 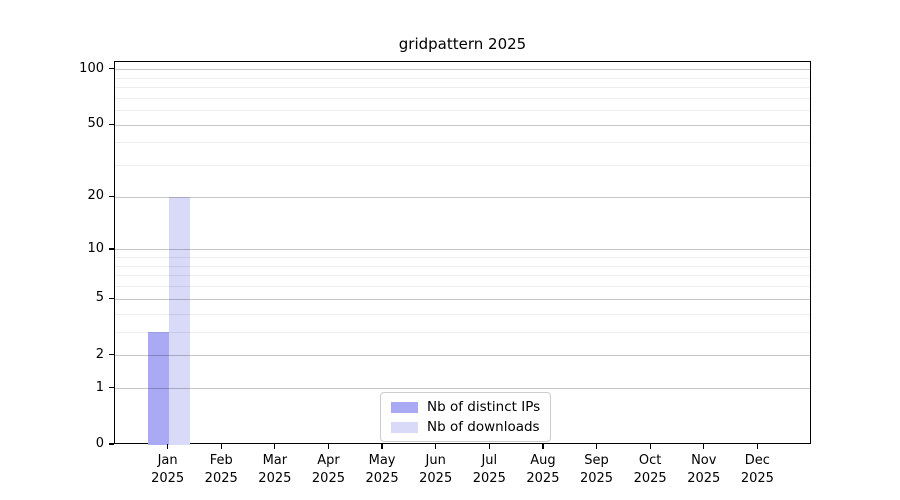 I want to click on legend-label: Nb of distinct IPs, so click(x=484, y=407).